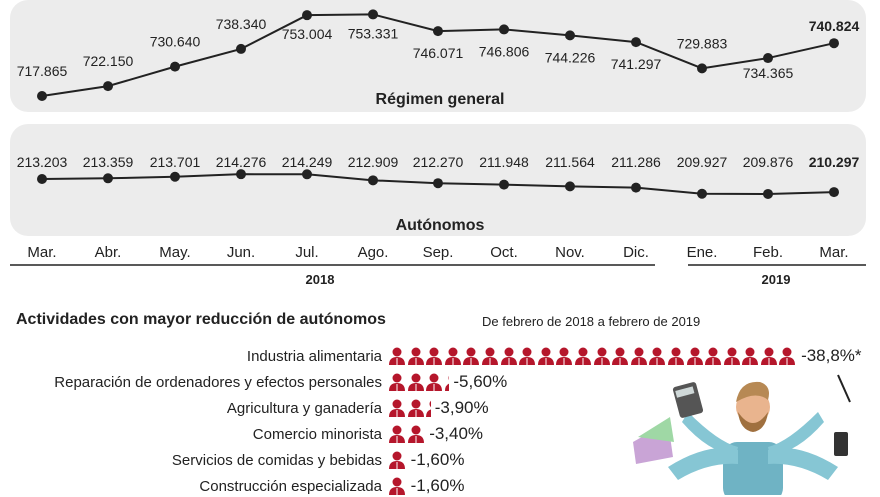  I want to click on activity-name: Comercio minorista, so click(317, 434).